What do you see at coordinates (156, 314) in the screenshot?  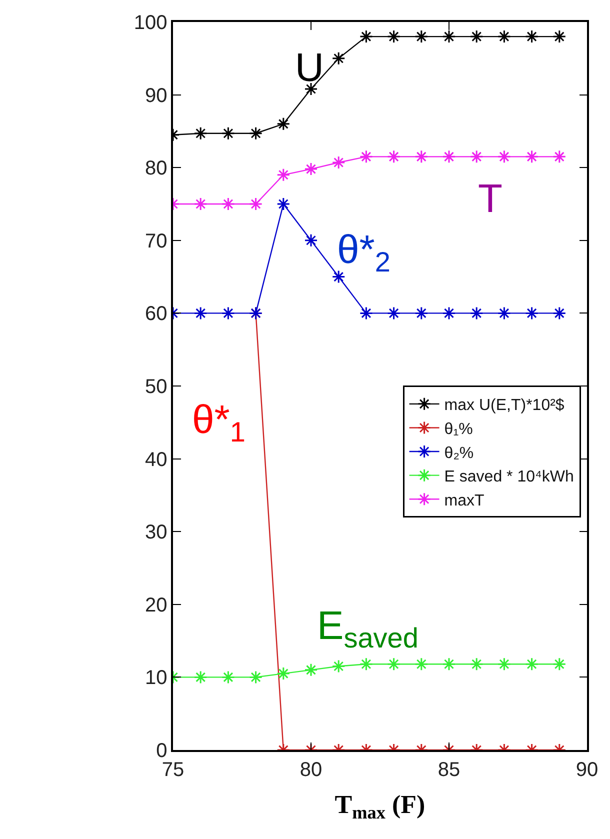 I see `y-tick-label: 60` at bounding box center [156, 314].